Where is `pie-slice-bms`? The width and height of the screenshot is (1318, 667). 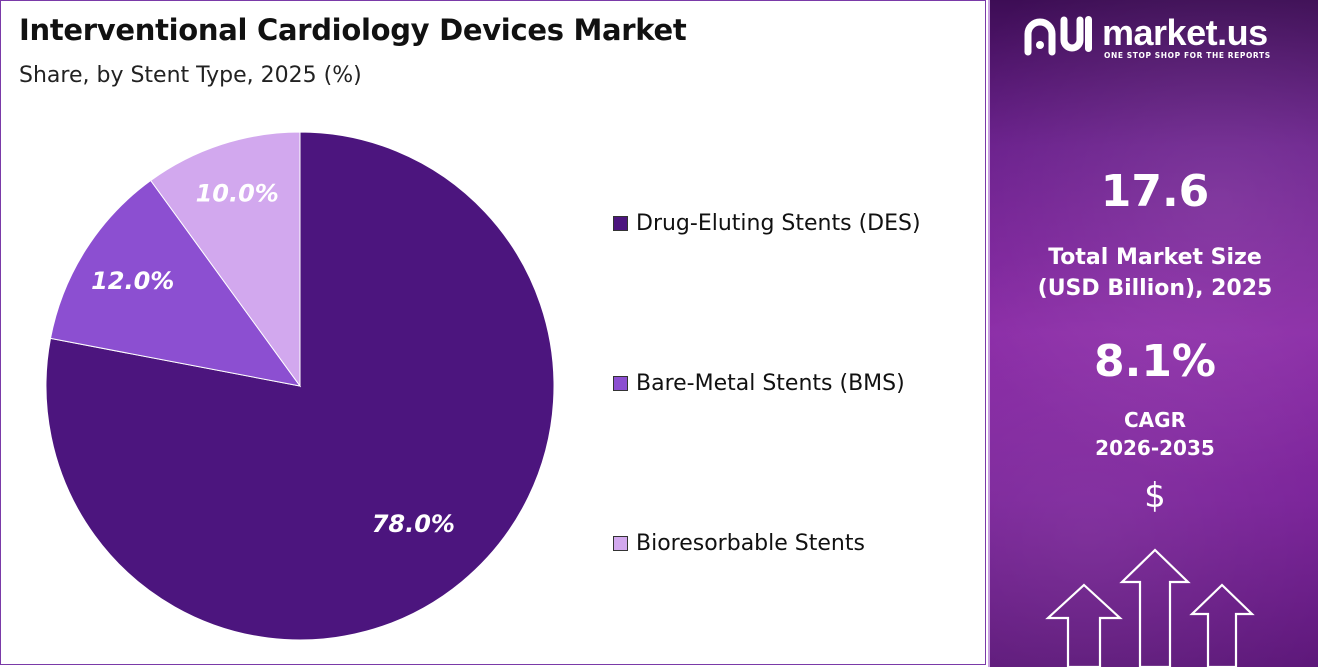 pie-slice-bms is located at coordinates (175, 283).